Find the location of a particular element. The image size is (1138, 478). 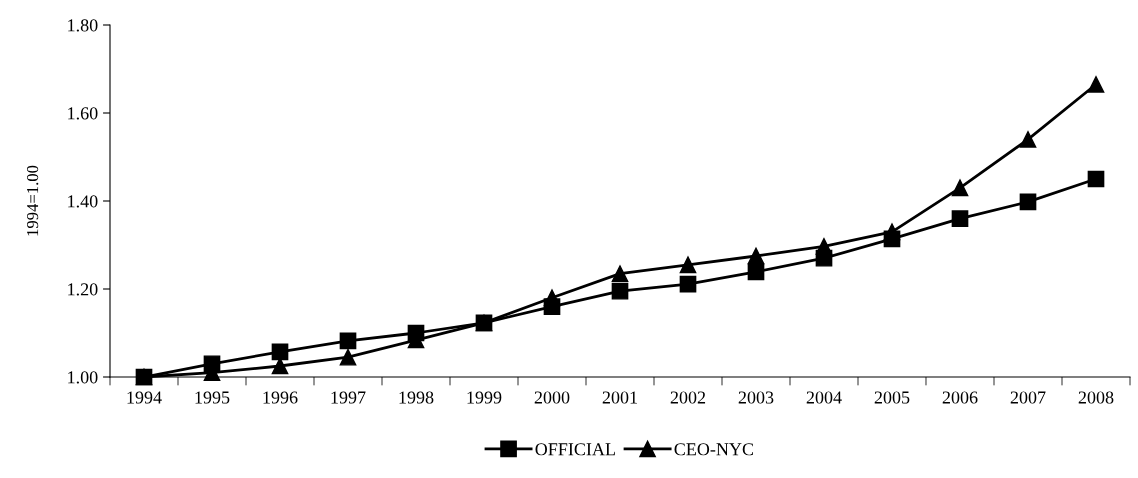

x-tick-label: 2008 is located at coordinates (1096, 397).